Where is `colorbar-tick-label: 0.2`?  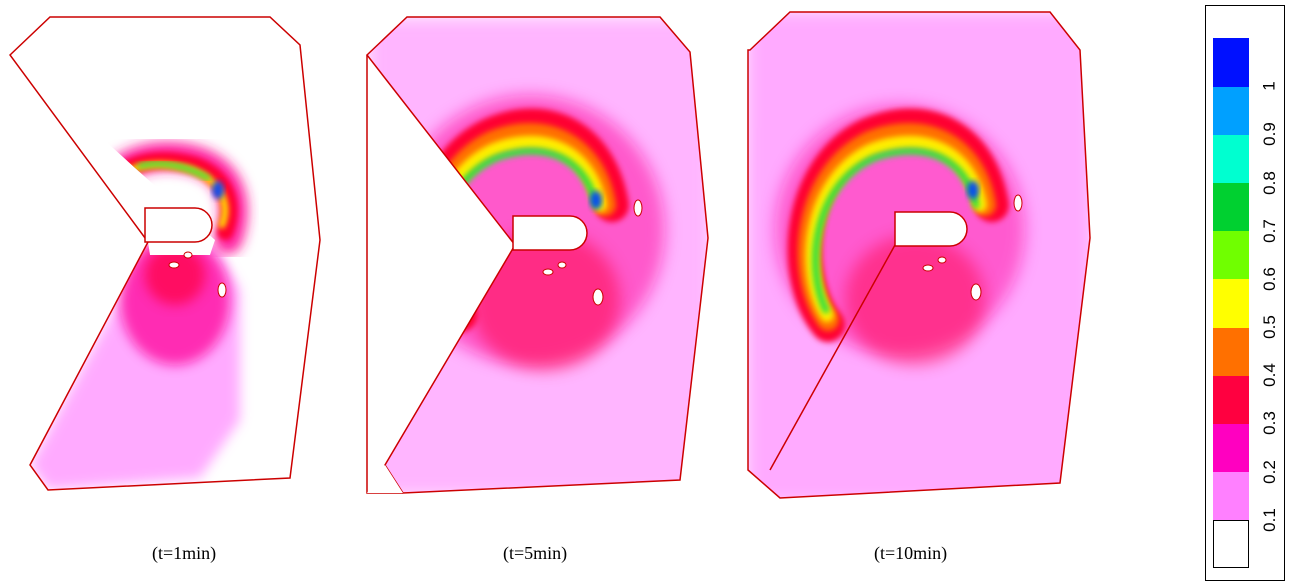
colorbar-tick-label: 0.2 is located at coordinates (1270, 472).